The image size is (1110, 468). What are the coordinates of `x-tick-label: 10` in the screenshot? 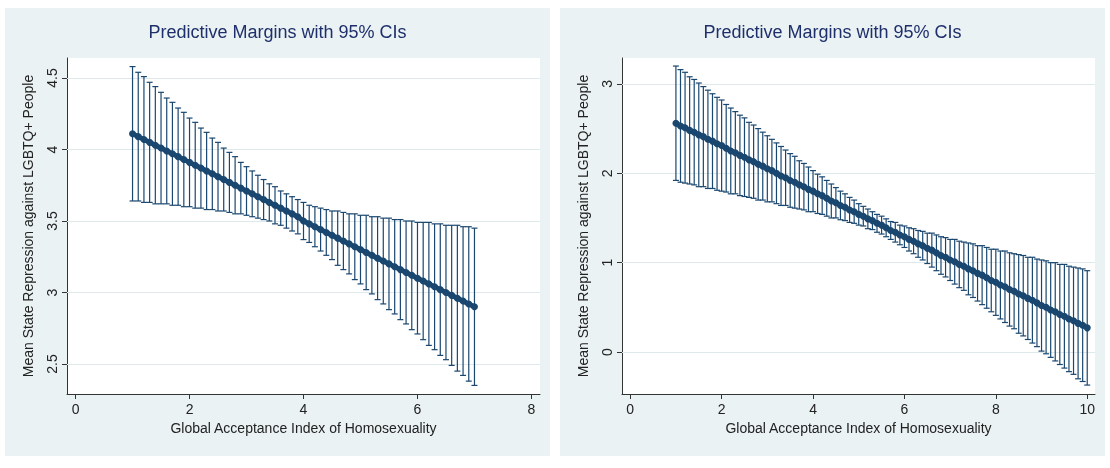 It's located at (1087, 409).